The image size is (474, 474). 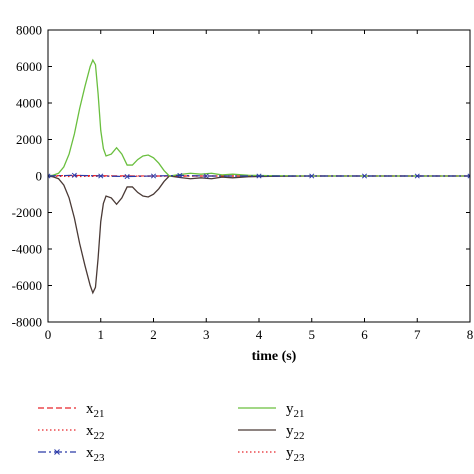 I want to click on series-line-x23, so click(x=259, y=176).